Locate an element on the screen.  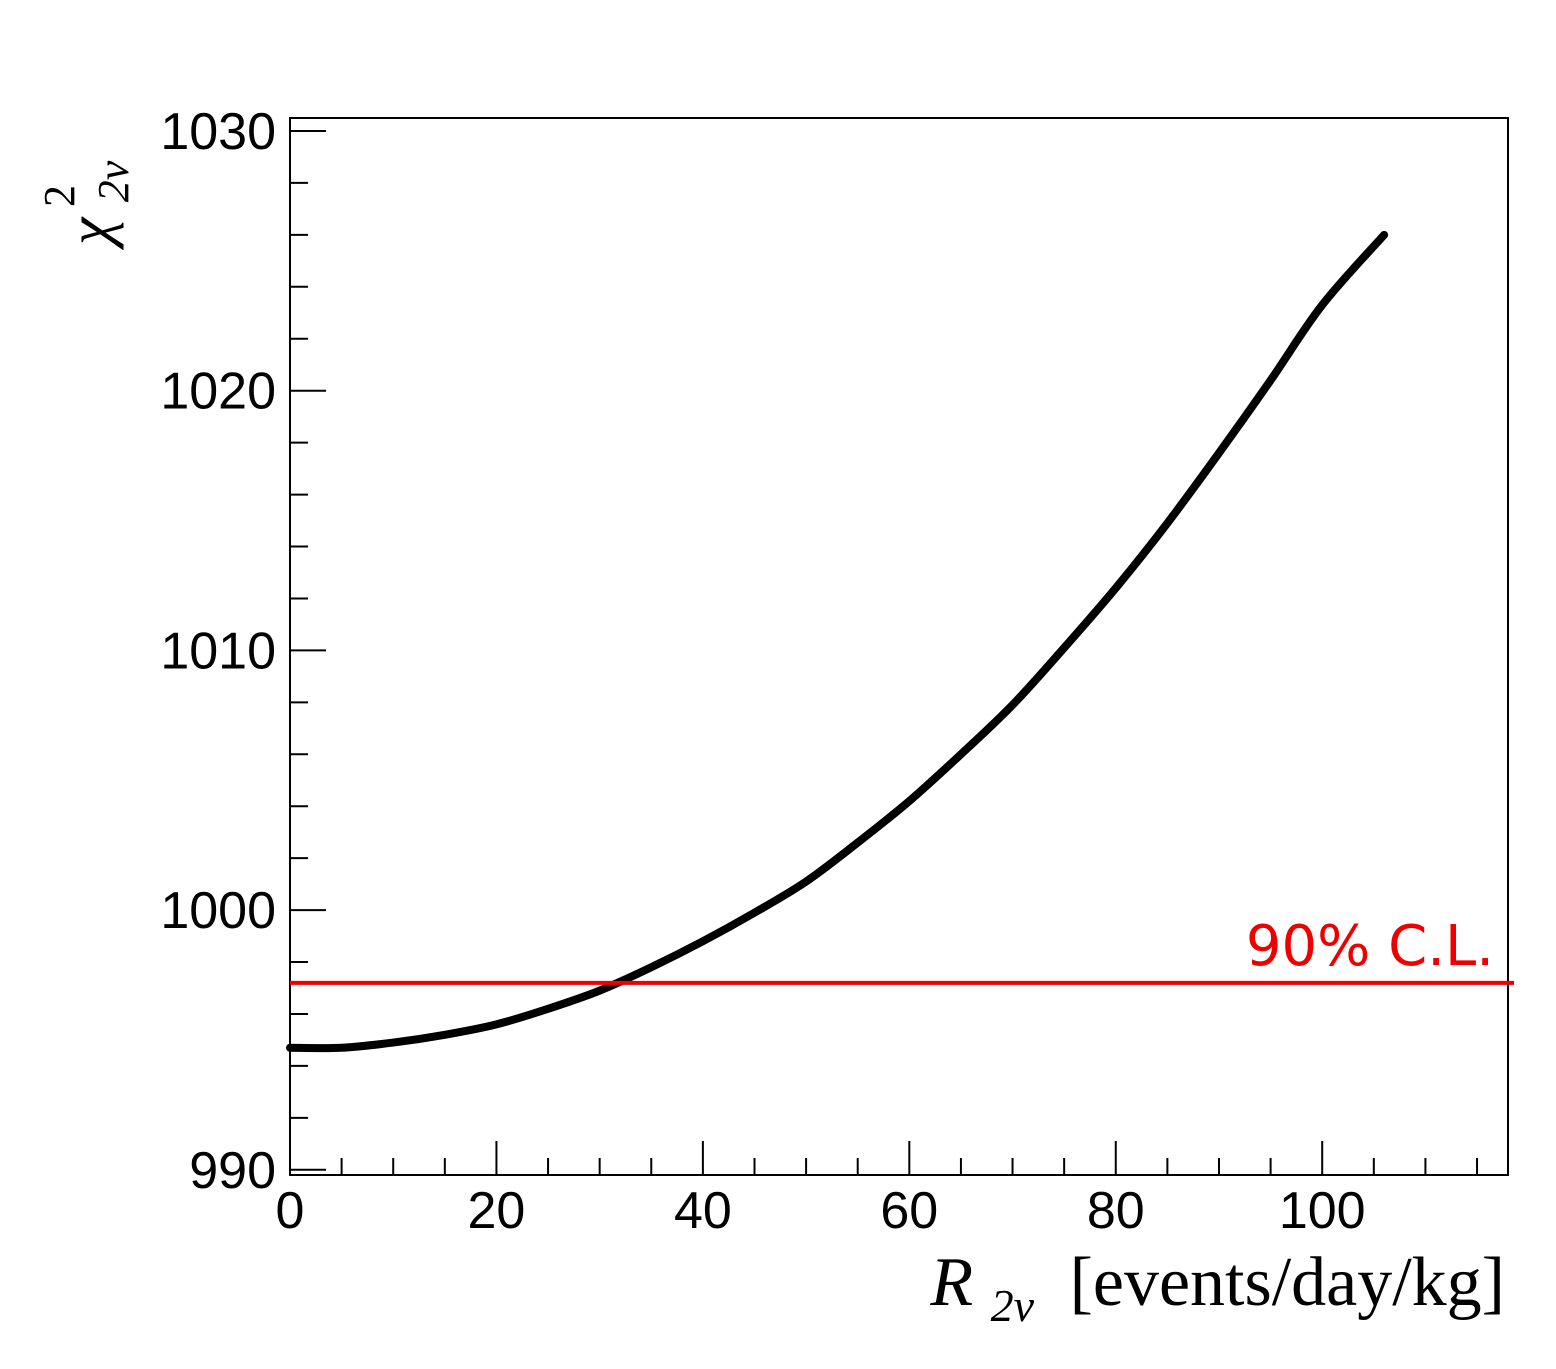
x-axis-tick-labels: 0 20 40 60 80 100 is located at coordinates (821, 1211).